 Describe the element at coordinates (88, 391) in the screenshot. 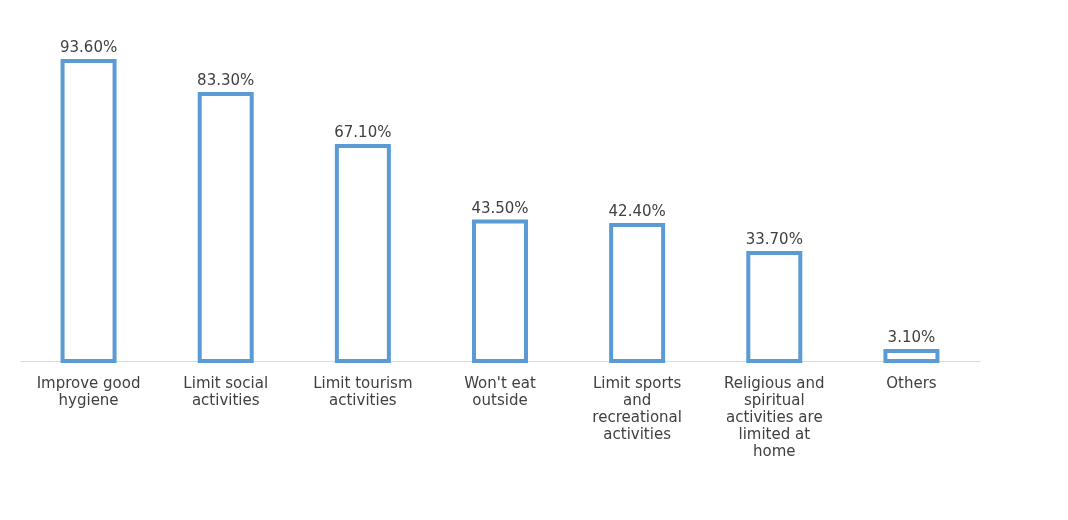

I see `x-tick-label: Improve good hygiene` at that location.